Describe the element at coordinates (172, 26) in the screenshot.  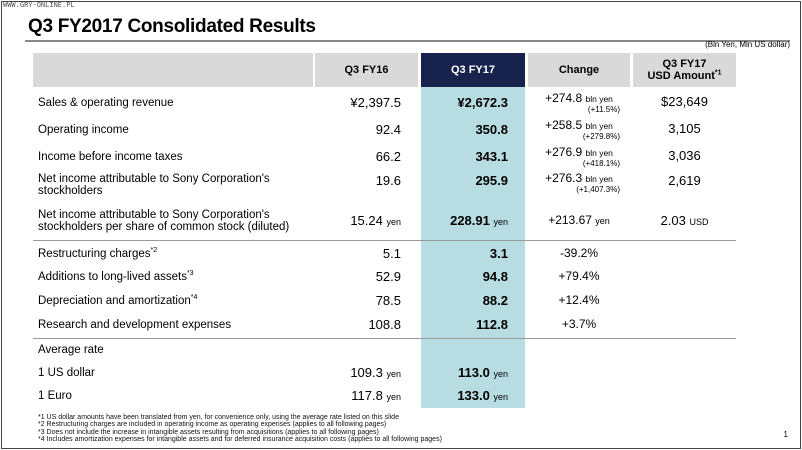
I see `page-title: Q3 FY2017 Consolidated Results` at that location.